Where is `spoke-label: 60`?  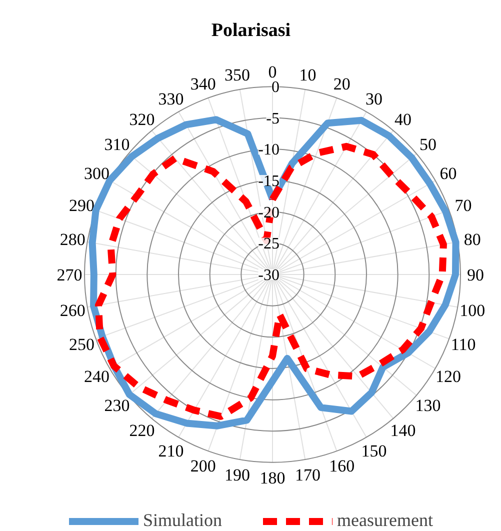
spoke-label: 60 is located at coordinates (448, 173).